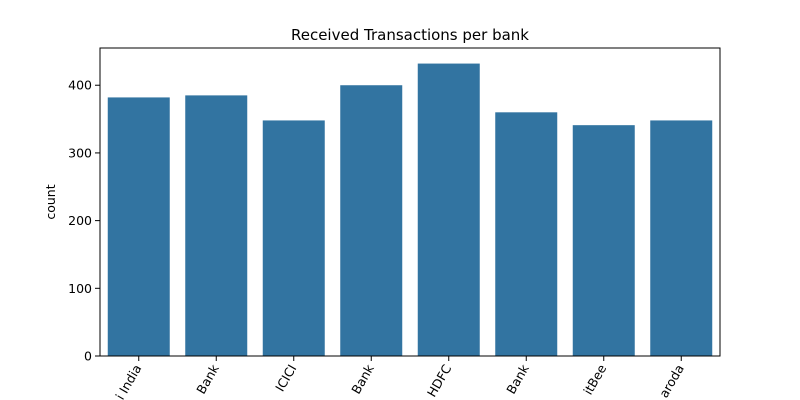 The image size is (800, 400). What do you see at coordinates (285, 378) in the screenshot?
I see `x-tick-label-2: ICICI` at bounding box center [285, 378].